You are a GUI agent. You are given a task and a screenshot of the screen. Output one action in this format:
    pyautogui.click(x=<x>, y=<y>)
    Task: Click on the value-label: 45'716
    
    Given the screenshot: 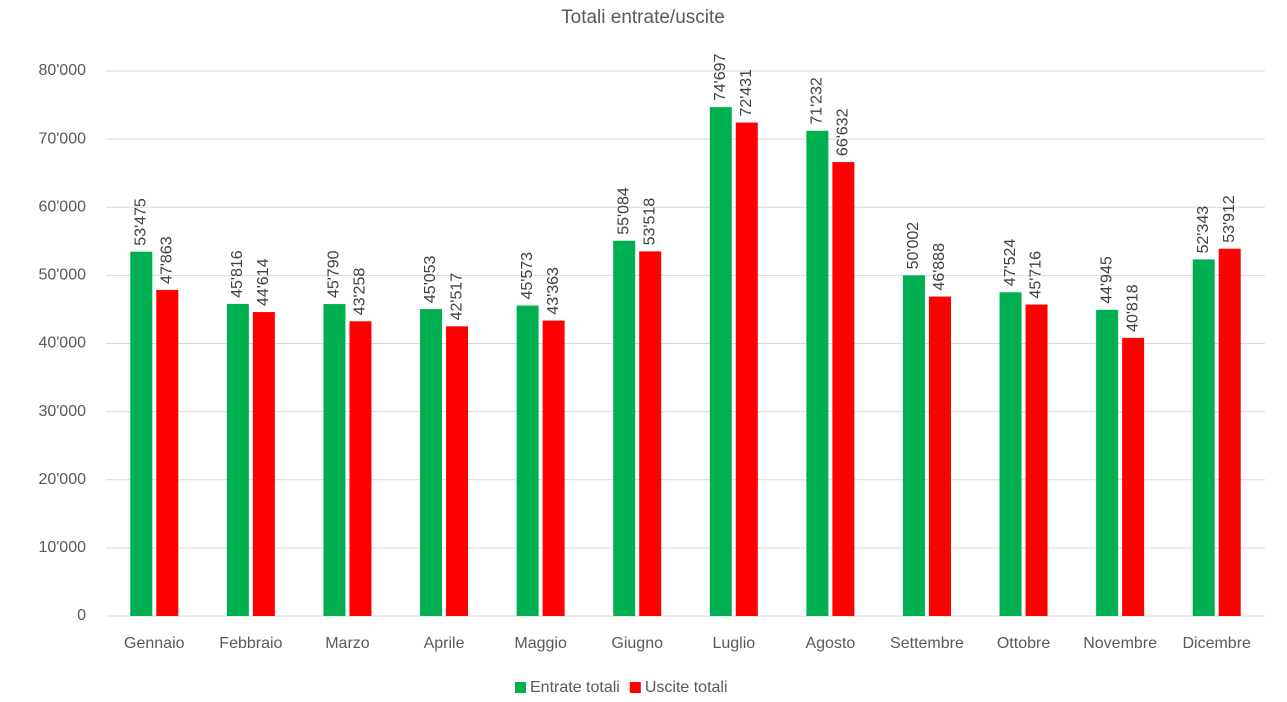 What is the action you would take?
    pyautogui.click(x=1036, y=275)
    